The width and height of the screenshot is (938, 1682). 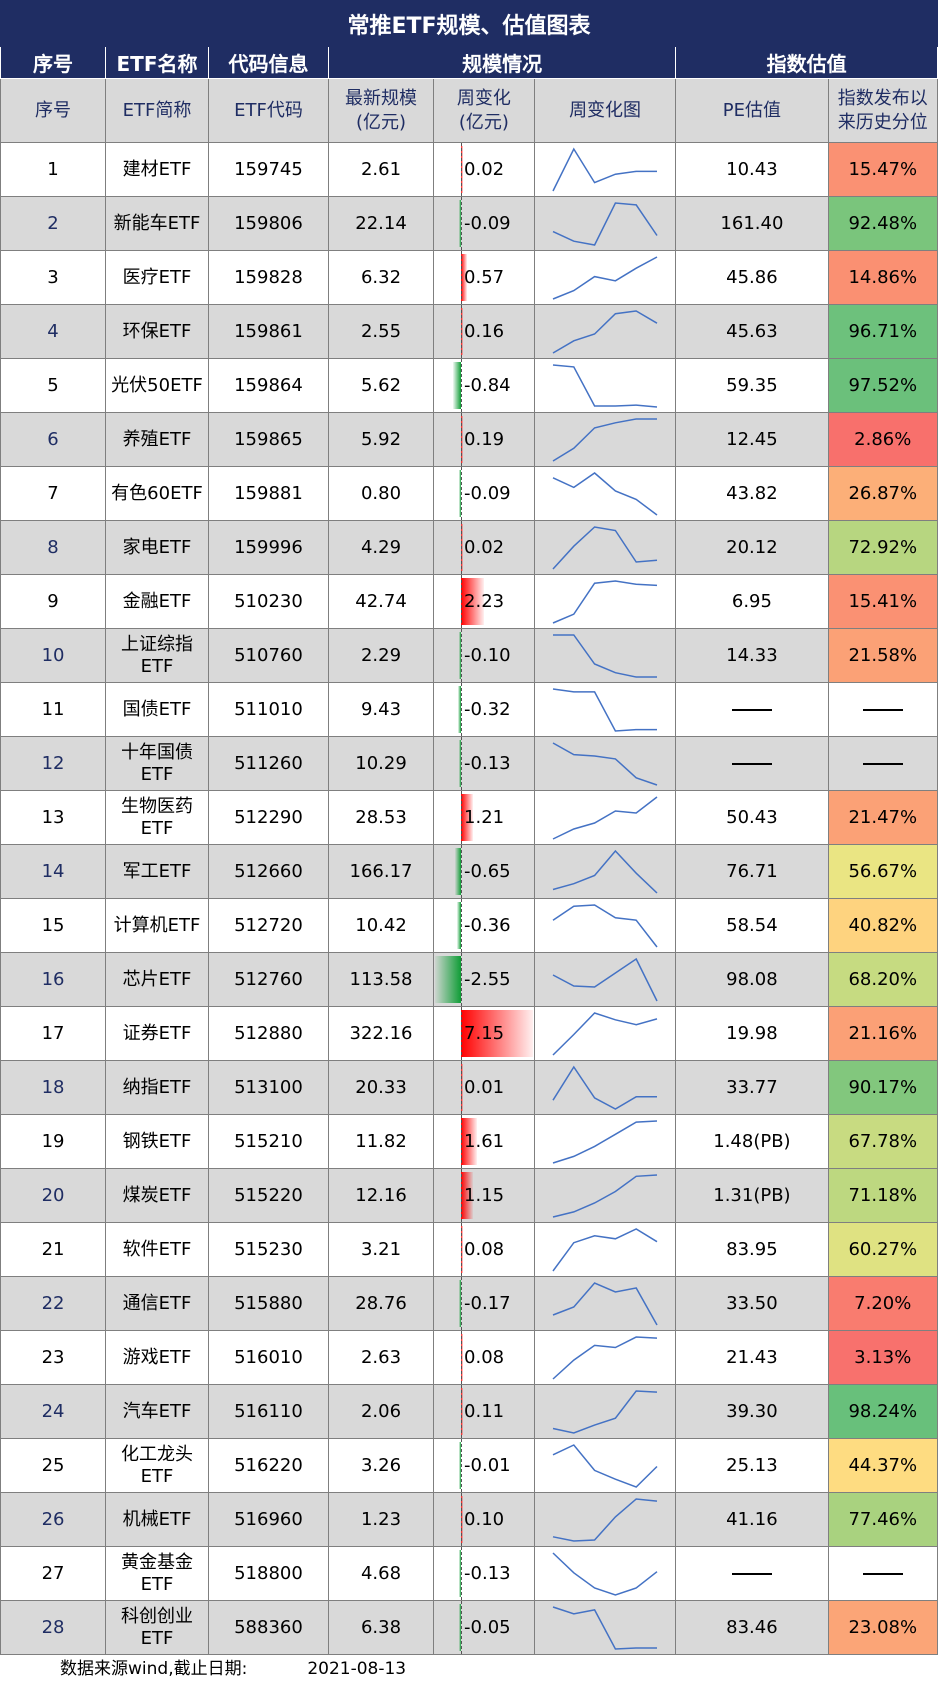 I want to click on no-data-dash, so click(x=882, y=709).